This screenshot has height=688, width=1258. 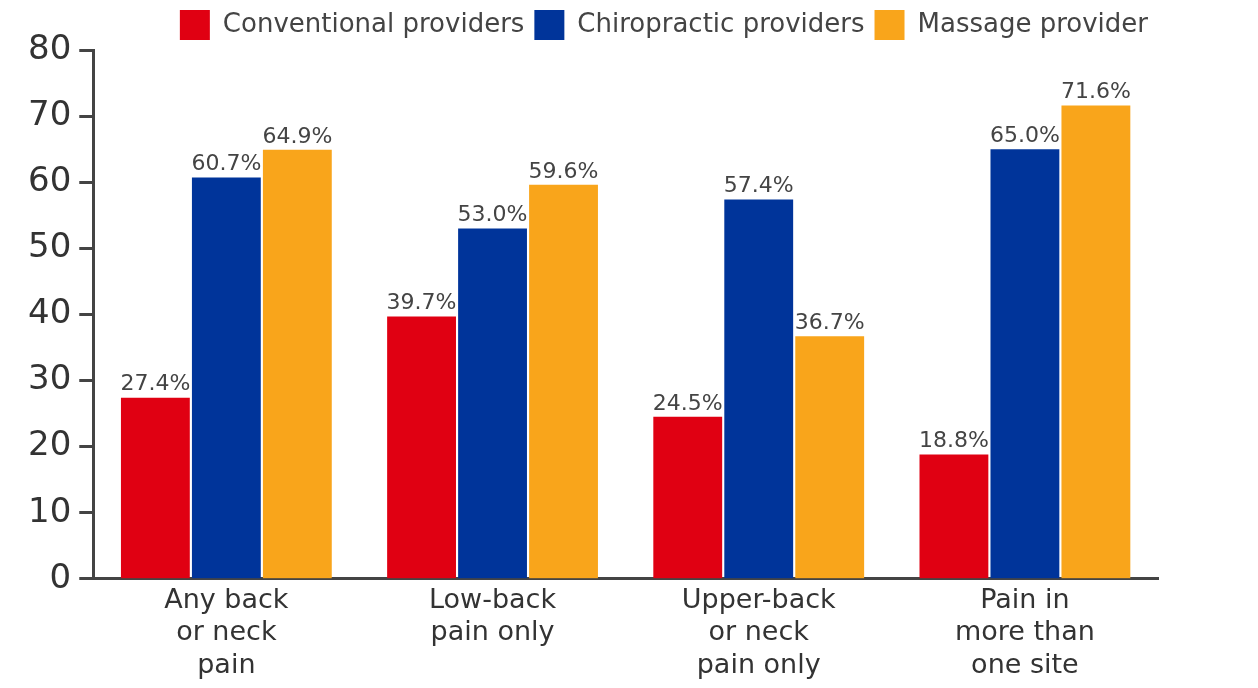 I want to click on y-tick-label: 50, so click(x=50, y=245).